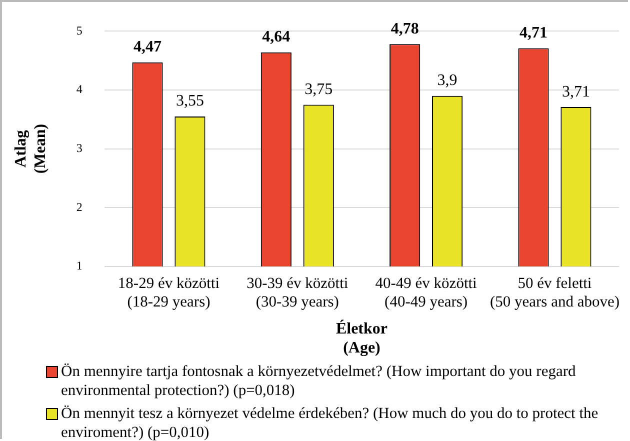 This screenshot has height=441, width=630. What do you see at coordinates (555, 292) in the screenshot?
I see `x-tick-label: 50 év feletti (50 years and above)` at bounding box center [555, 292].